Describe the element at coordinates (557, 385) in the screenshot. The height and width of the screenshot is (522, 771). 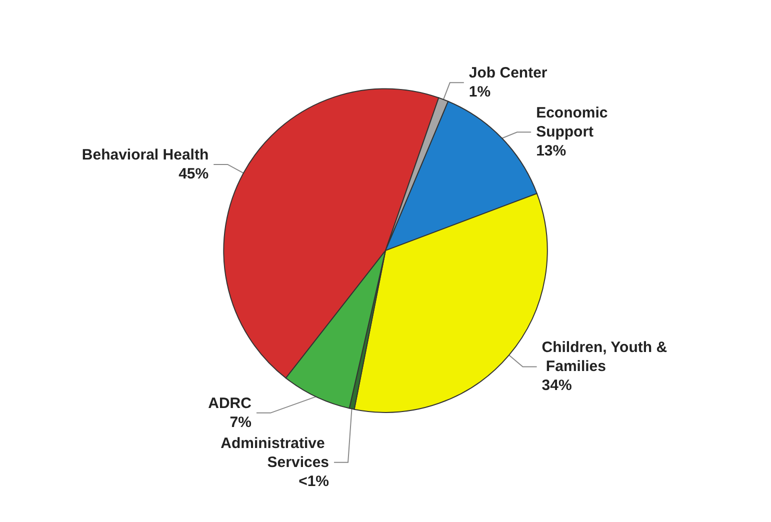
I see `data-label: 34%` at that location.